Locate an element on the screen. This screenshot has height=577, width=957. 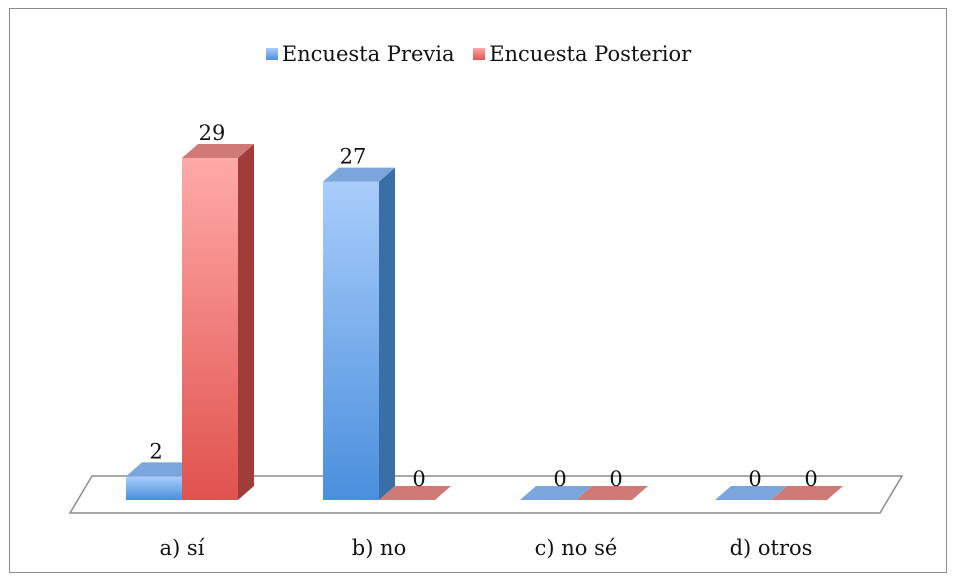
bar-encuesta-previa-b-no-top is located at coordinates (359, 174).